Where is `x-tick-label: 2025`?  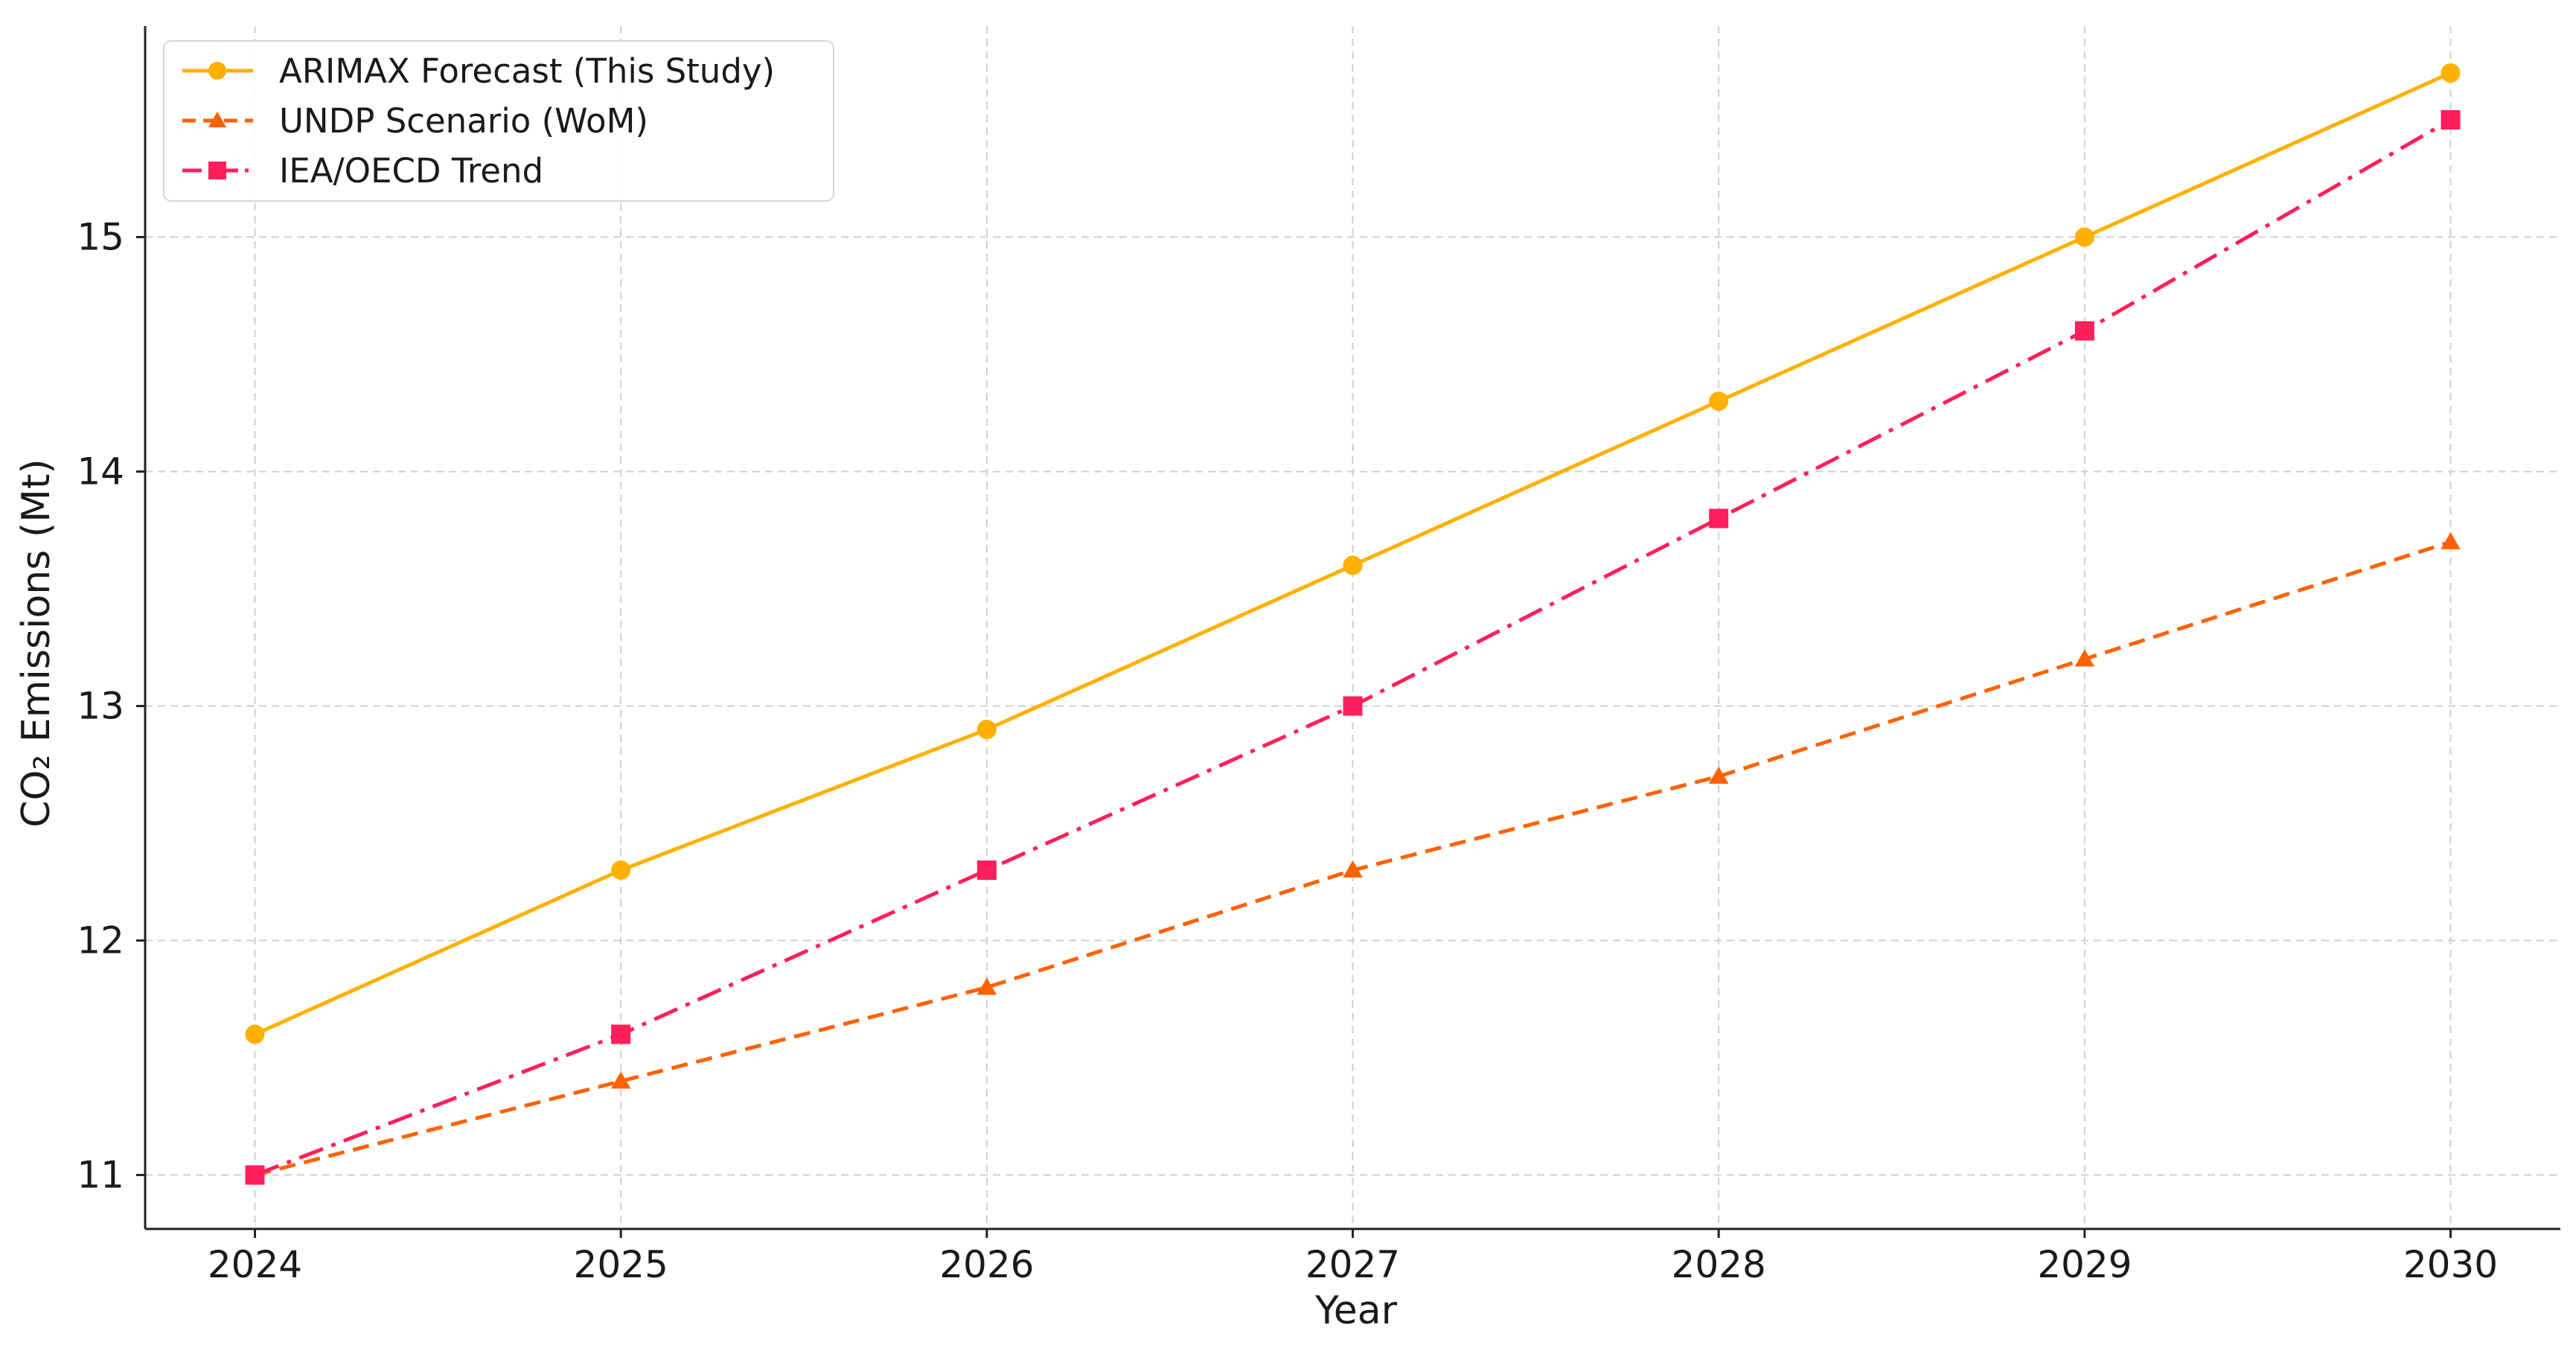 x-tick-label: 2025 is located at coordinates (621, 1264).